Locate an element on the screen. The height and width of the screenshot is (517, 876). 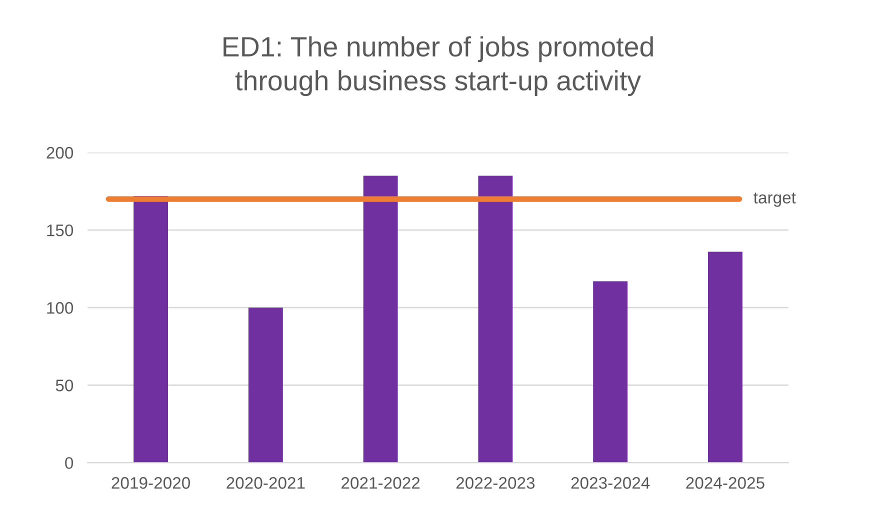
x-tick-label: 2023-2024 is located at coordinates (610, 483).